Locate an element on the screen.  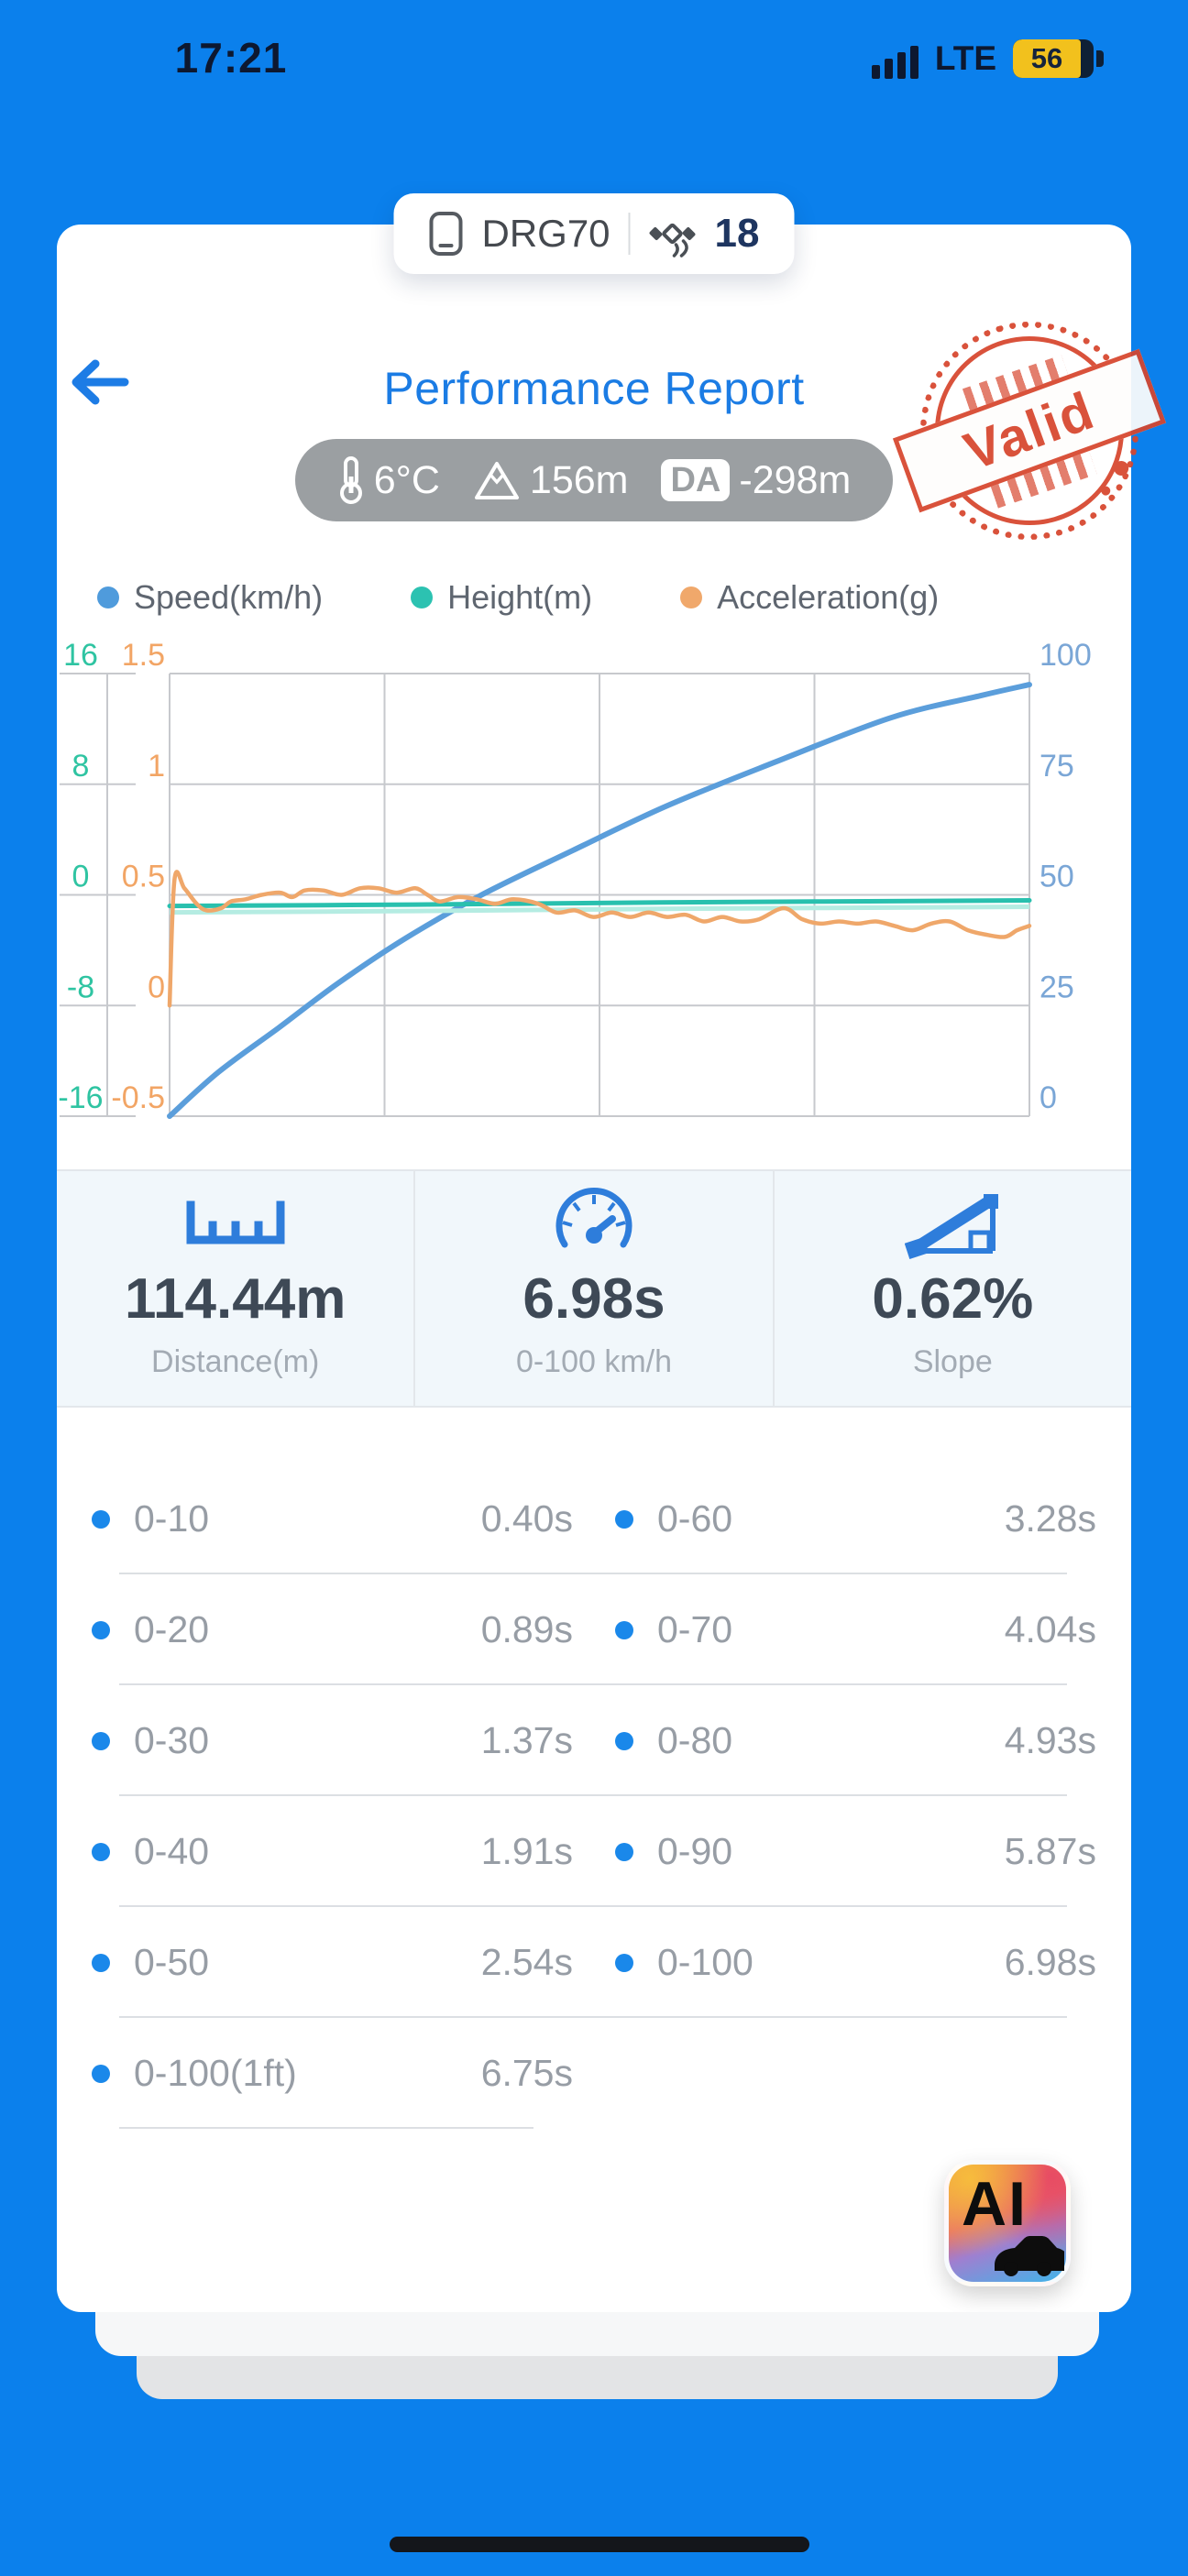
speed-dot-icon is located at coordinates (108, 597).